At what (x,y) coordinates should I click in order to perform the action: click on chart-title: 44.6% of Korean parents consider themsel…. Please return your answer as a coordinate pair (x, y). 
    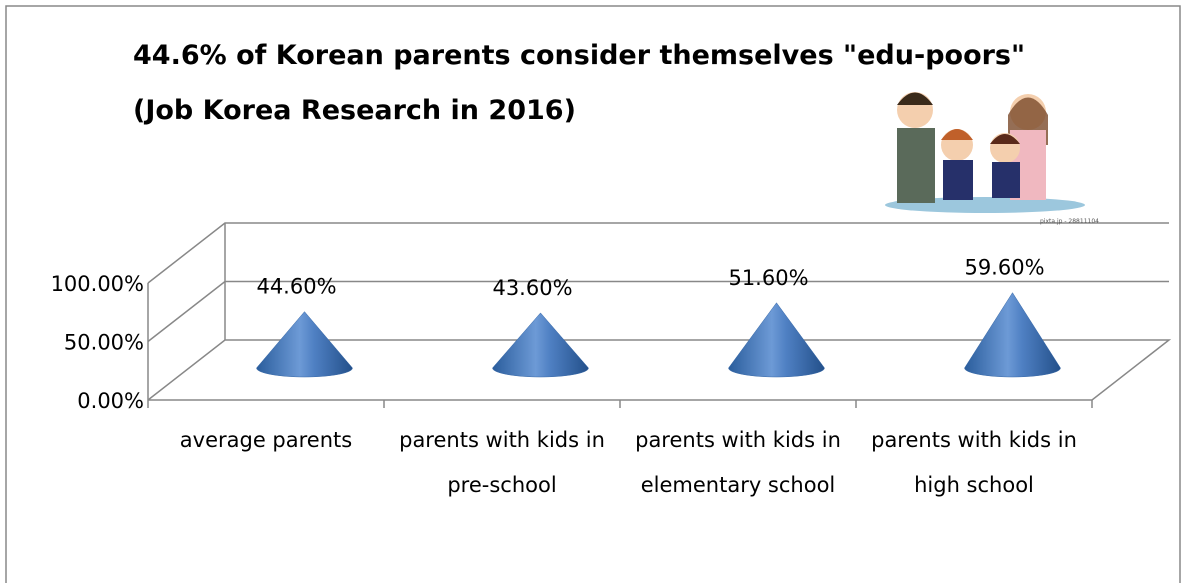
    Looking at the image, I should click on (579, 55).